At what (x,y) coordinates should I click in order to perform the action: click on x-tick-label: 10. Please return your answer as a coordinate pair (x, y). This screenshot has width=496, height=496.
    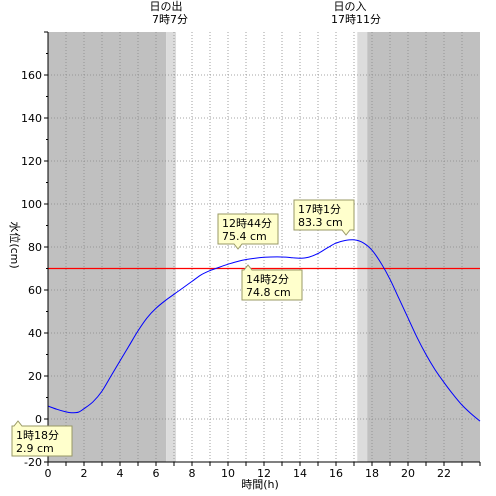
    Looking at the image, I should click on (228, 473).